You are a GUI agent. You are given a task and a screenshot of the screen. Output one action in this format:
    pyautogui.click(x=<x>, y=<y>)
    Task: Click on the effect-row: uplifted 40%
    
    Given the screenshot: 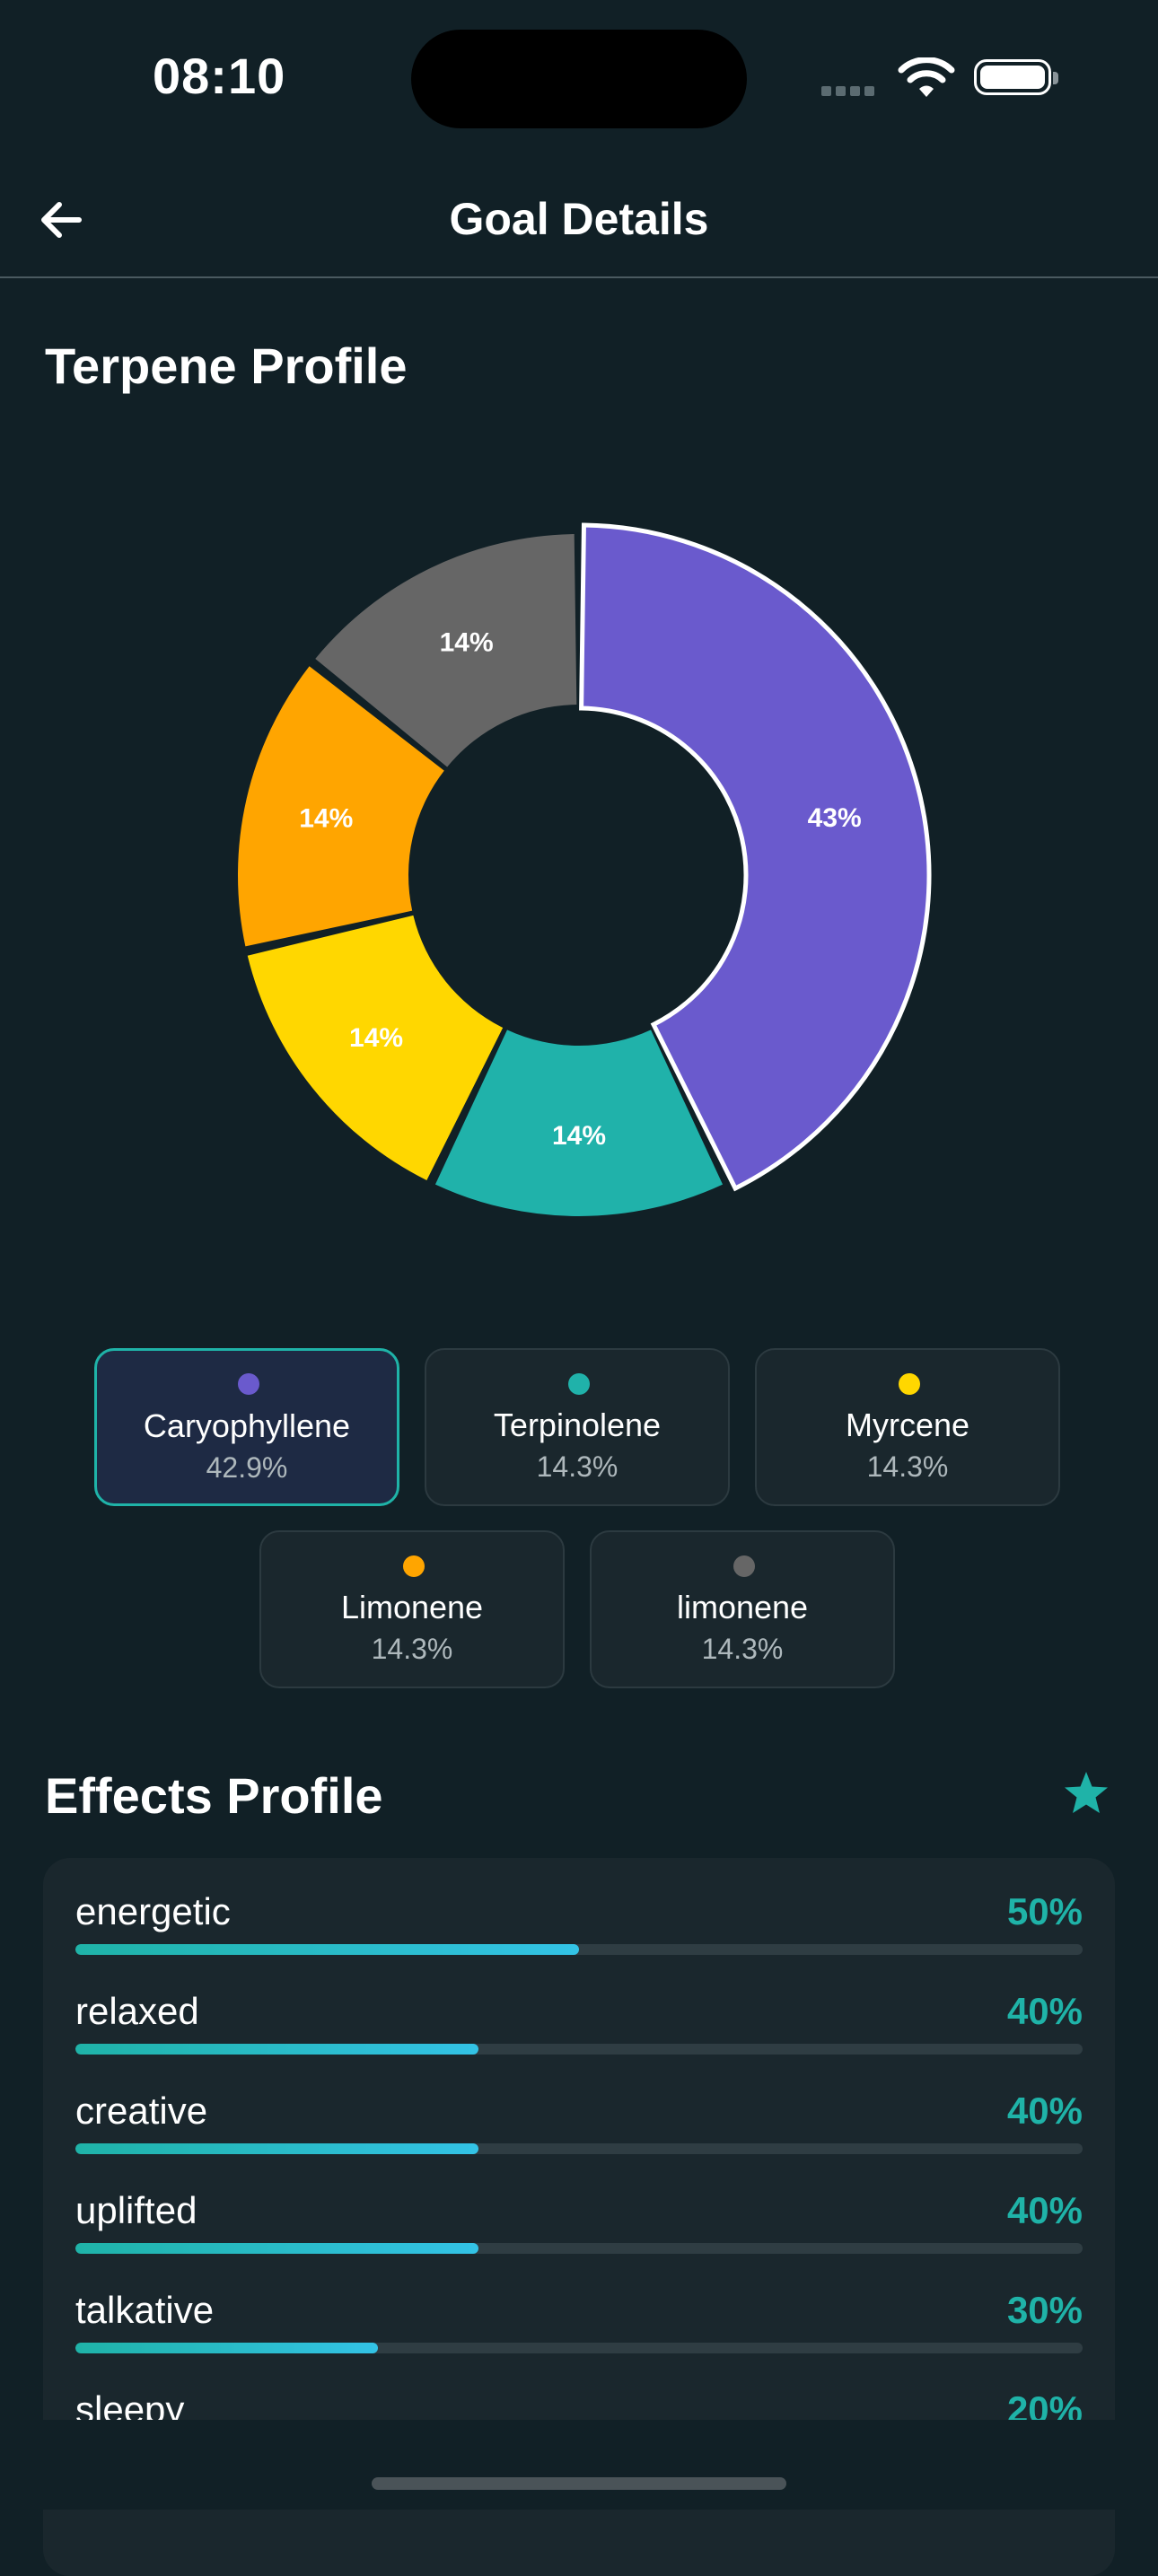 What is the action you would take?
    pyautogui.click(x=579, y=2239)
    